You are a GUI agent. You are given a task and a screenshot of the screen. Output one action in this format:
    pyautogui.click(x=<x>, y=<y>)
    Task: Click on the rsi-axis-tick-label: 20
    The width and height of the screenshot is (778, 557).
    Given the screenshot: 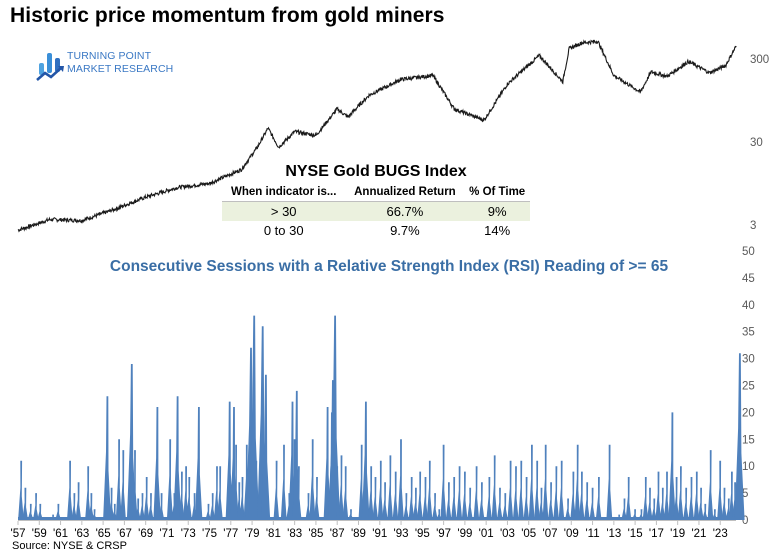 What is the action you would take?
    pyautogui.click(x=748, y=413)
    